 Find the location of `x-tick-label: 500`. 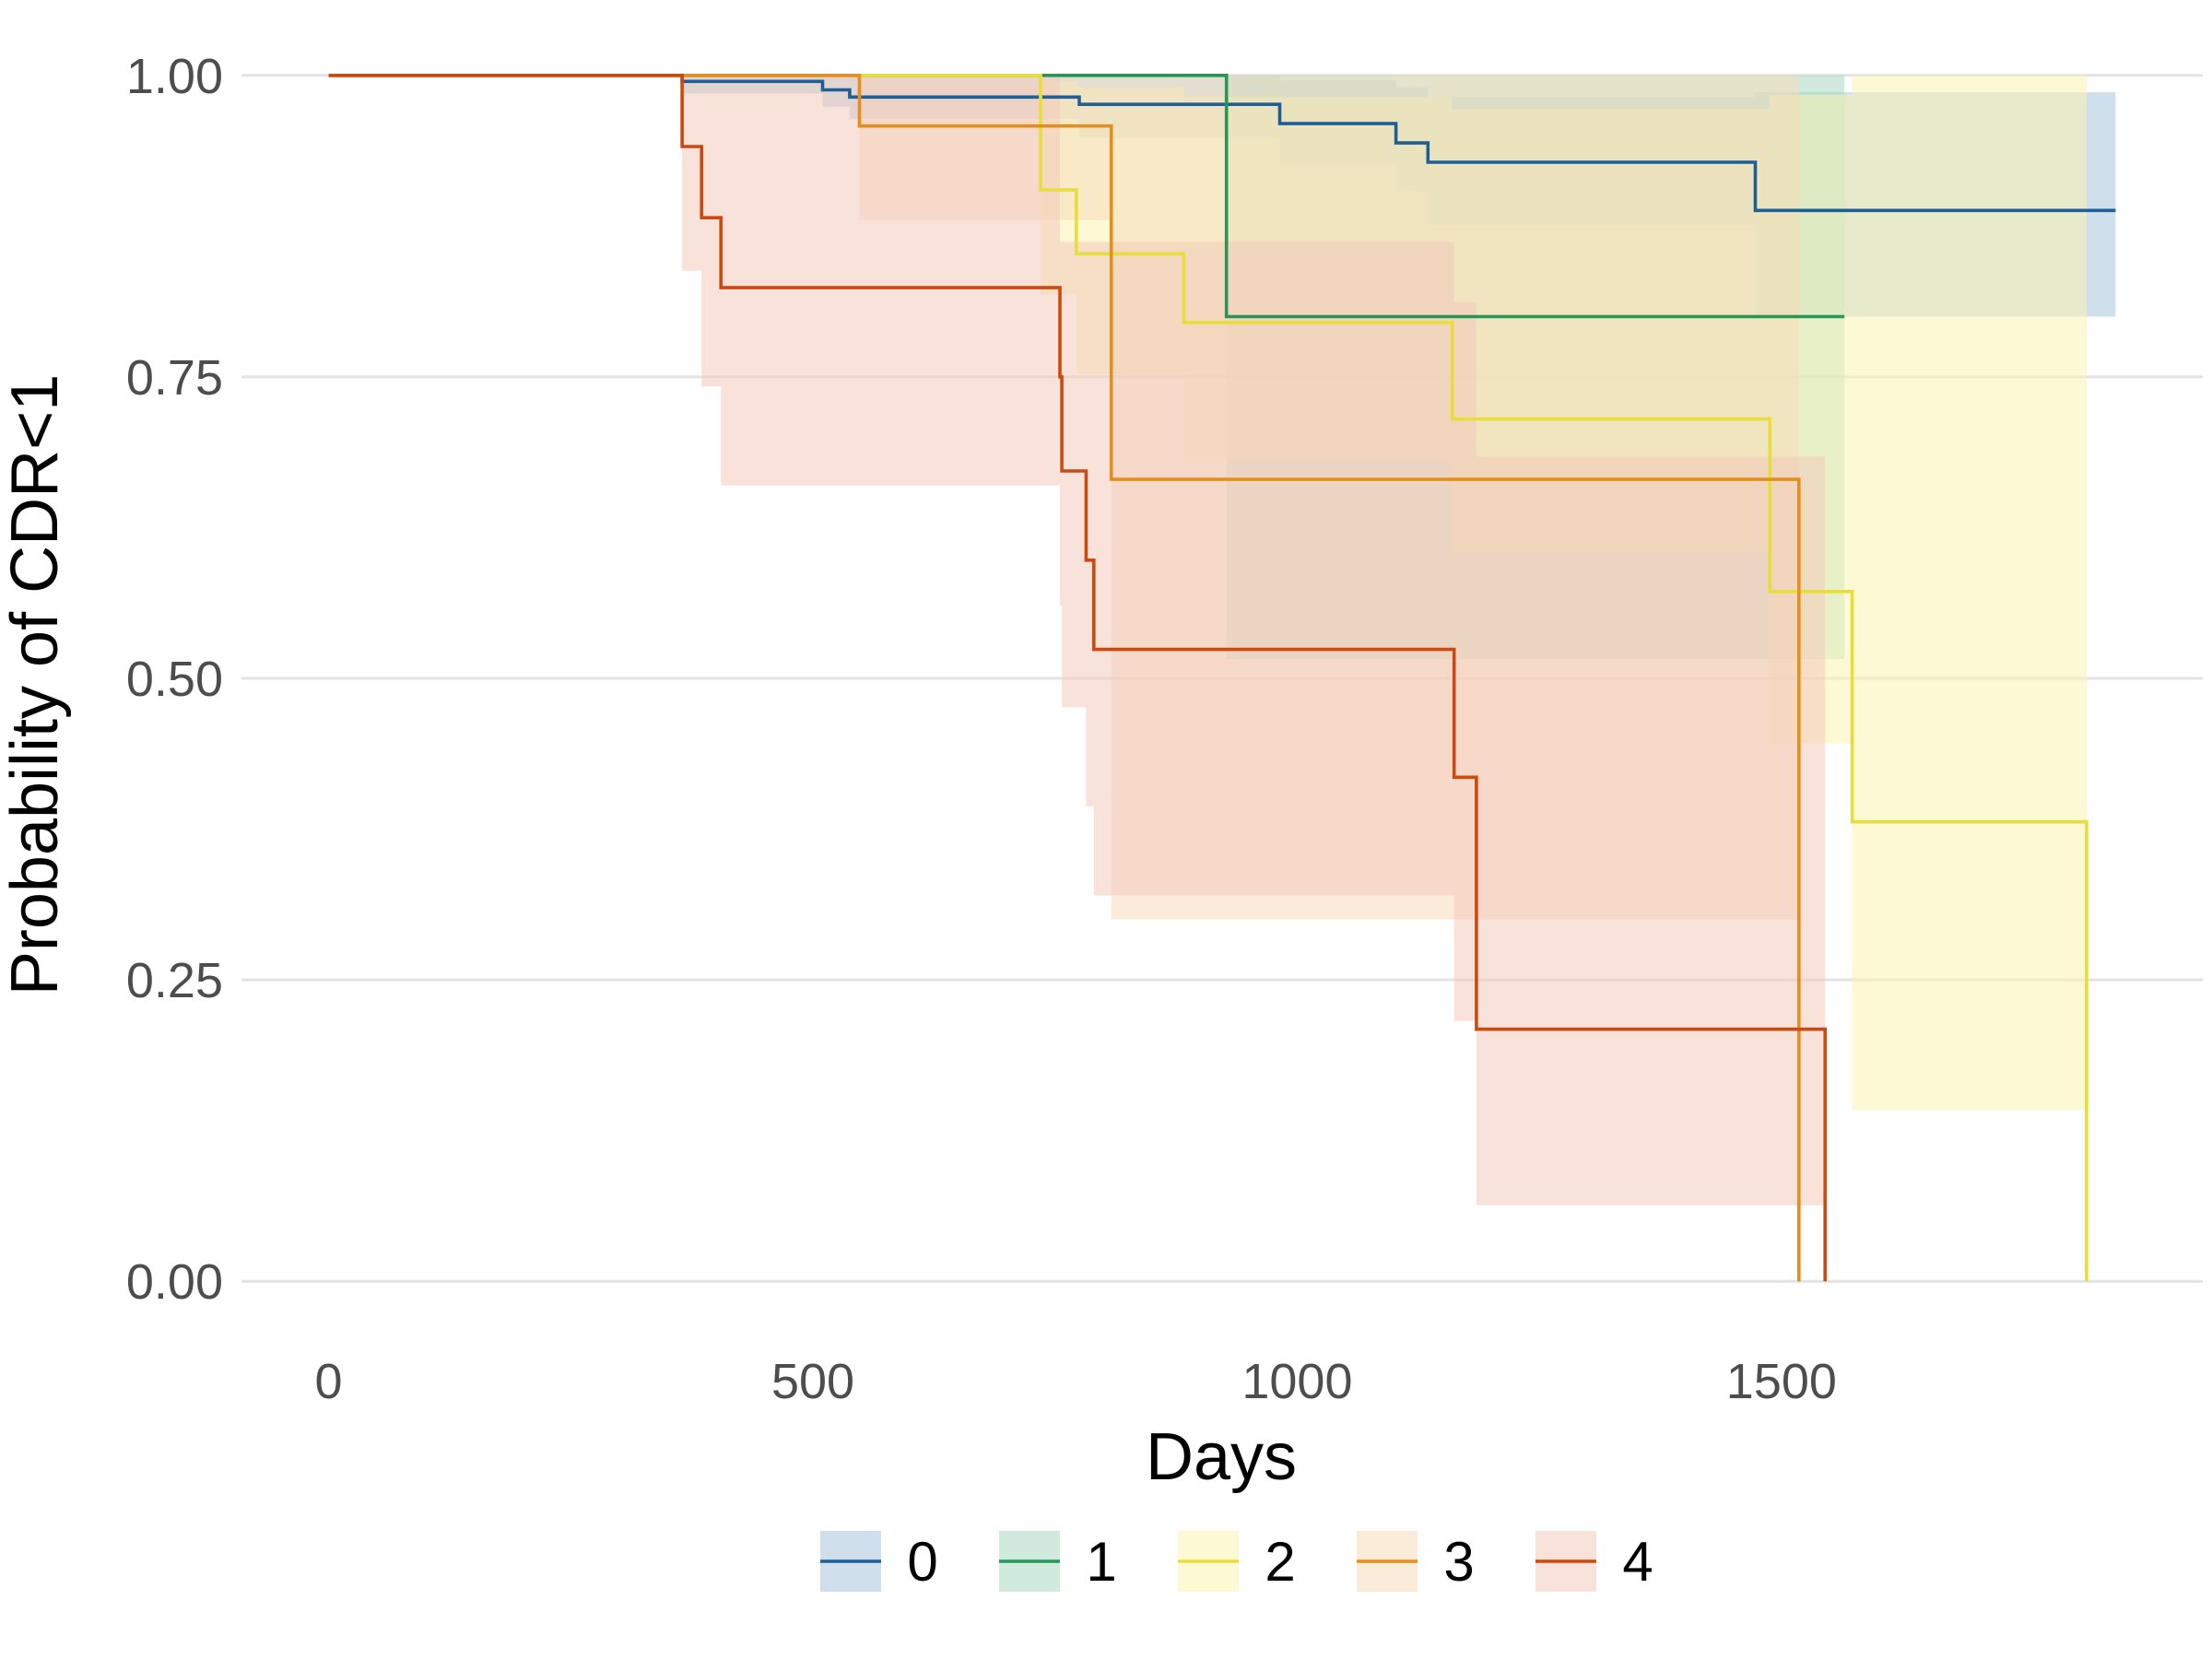

x-tick-label: 500 is located at coordinates (812, 1381).